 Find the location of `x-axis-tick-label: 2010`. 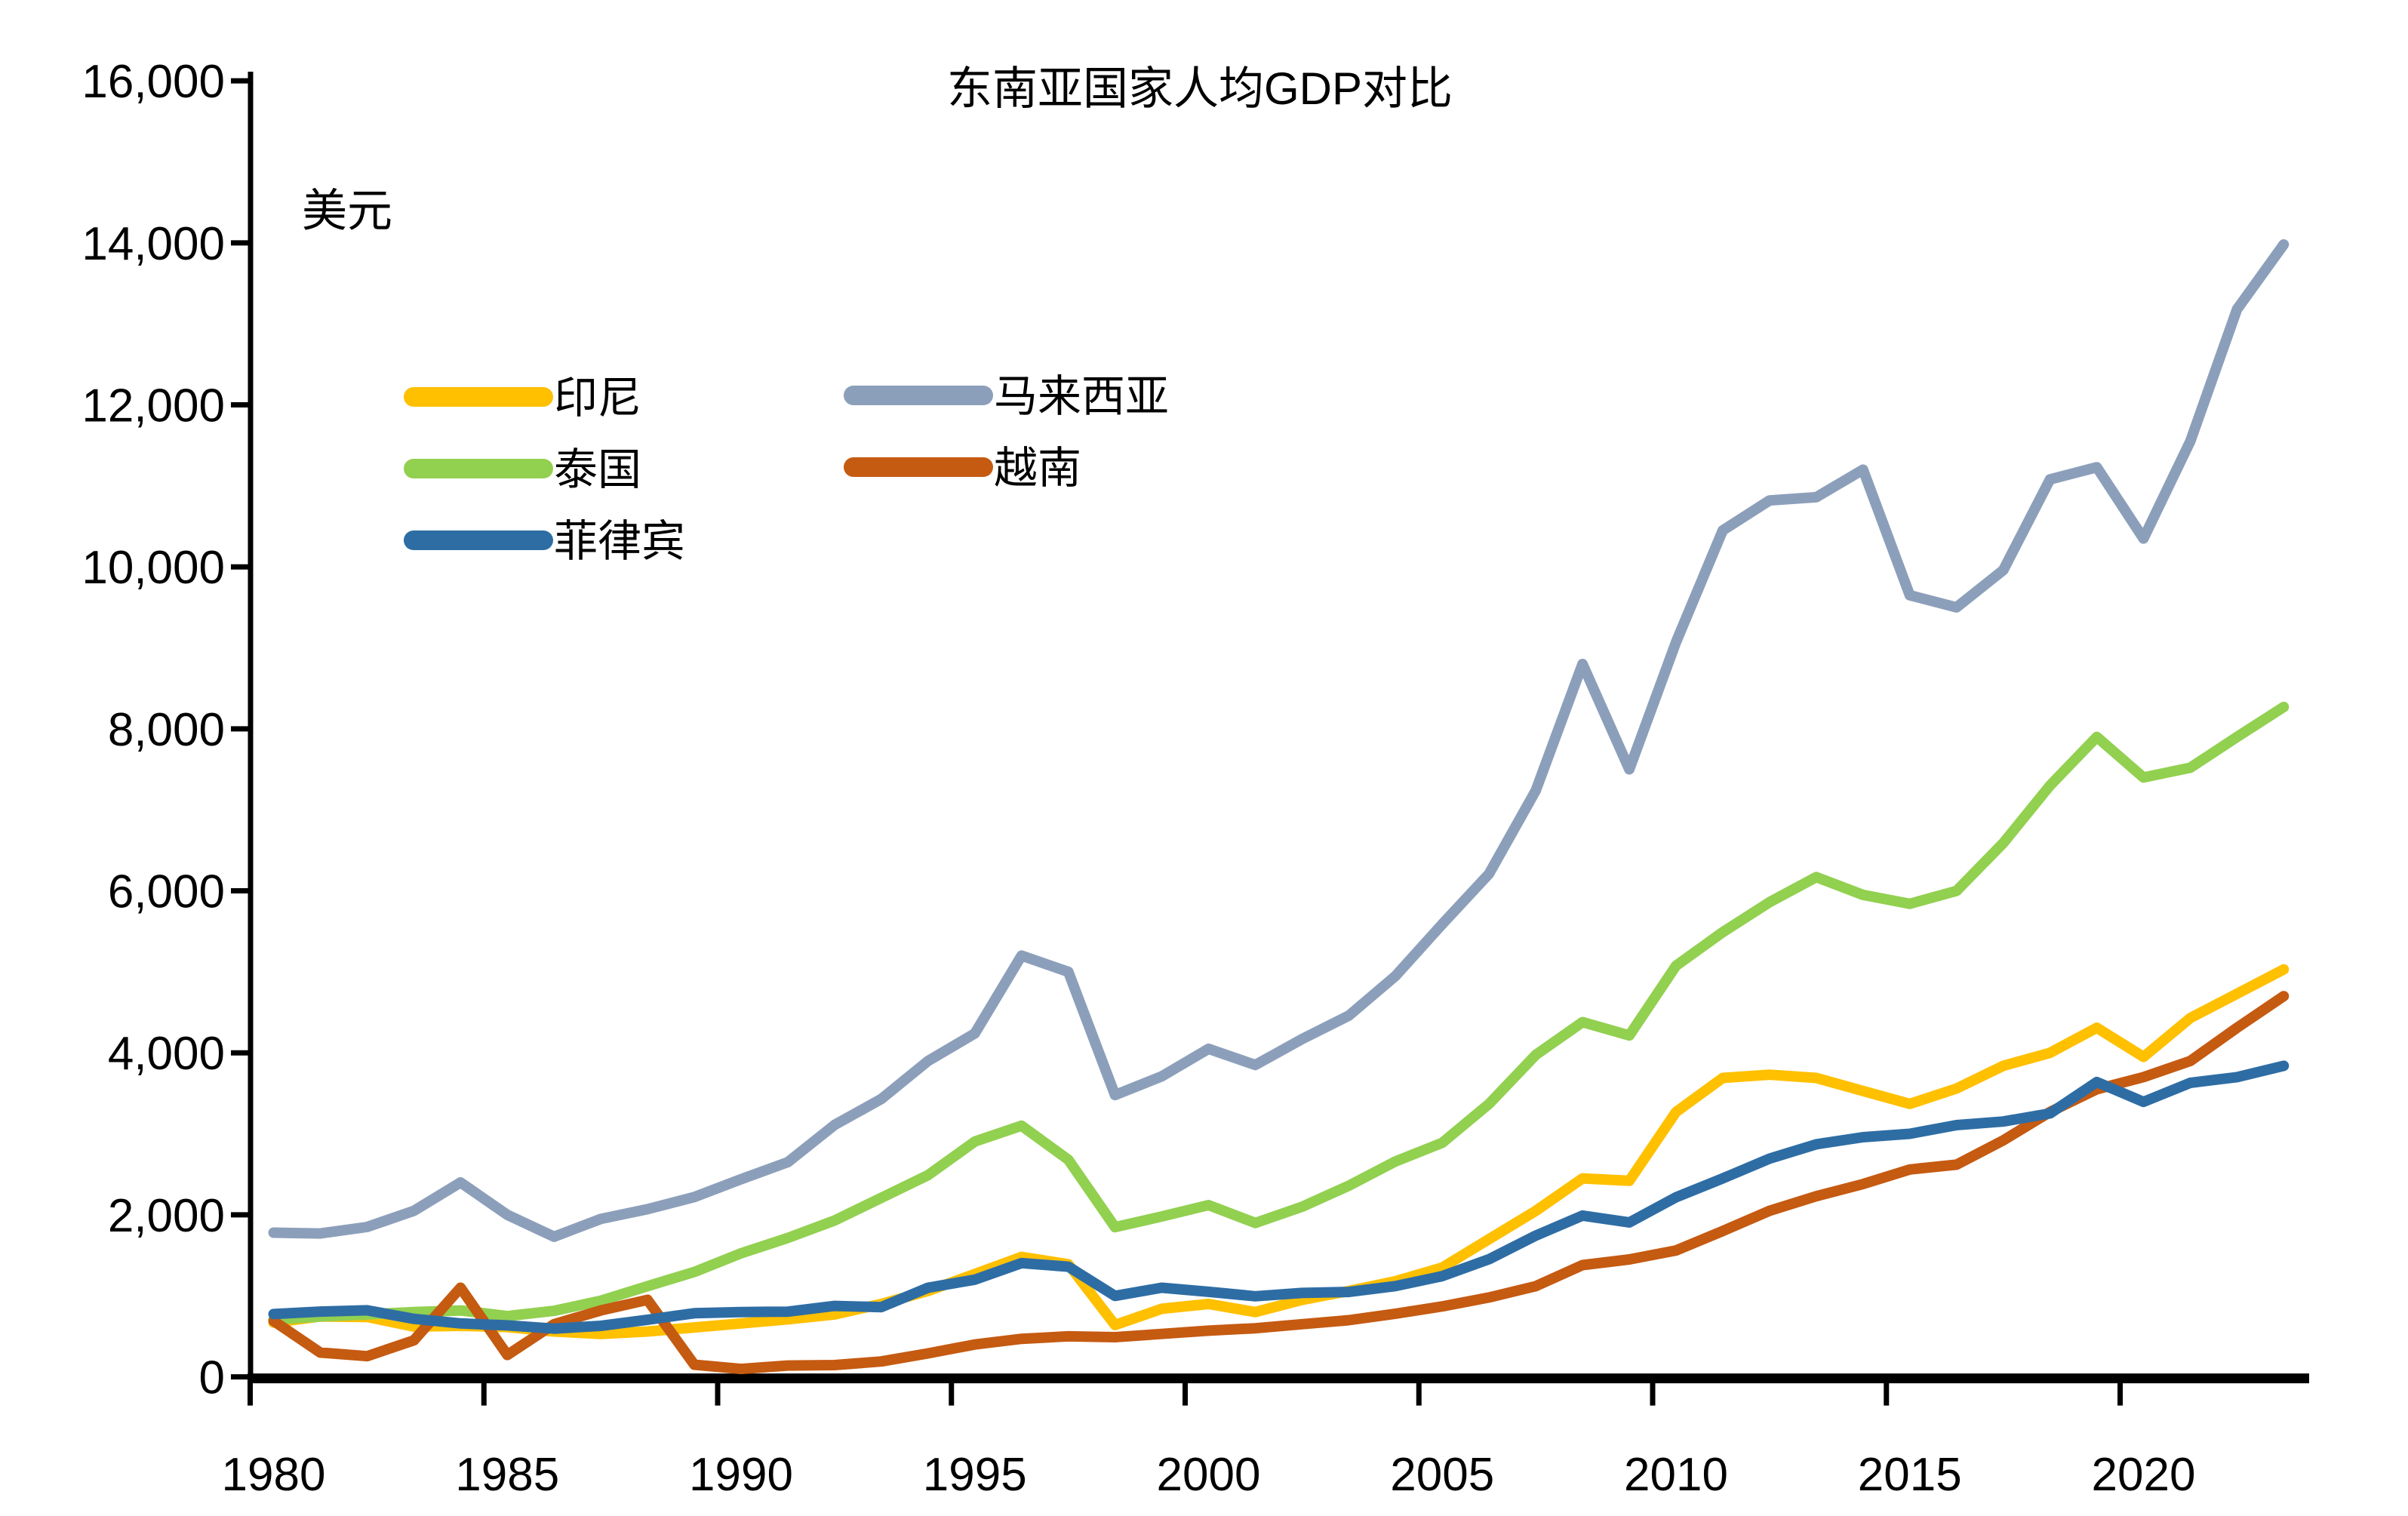

x-axis-tick-label: 2010 is located at coordinates (1676, 1475).